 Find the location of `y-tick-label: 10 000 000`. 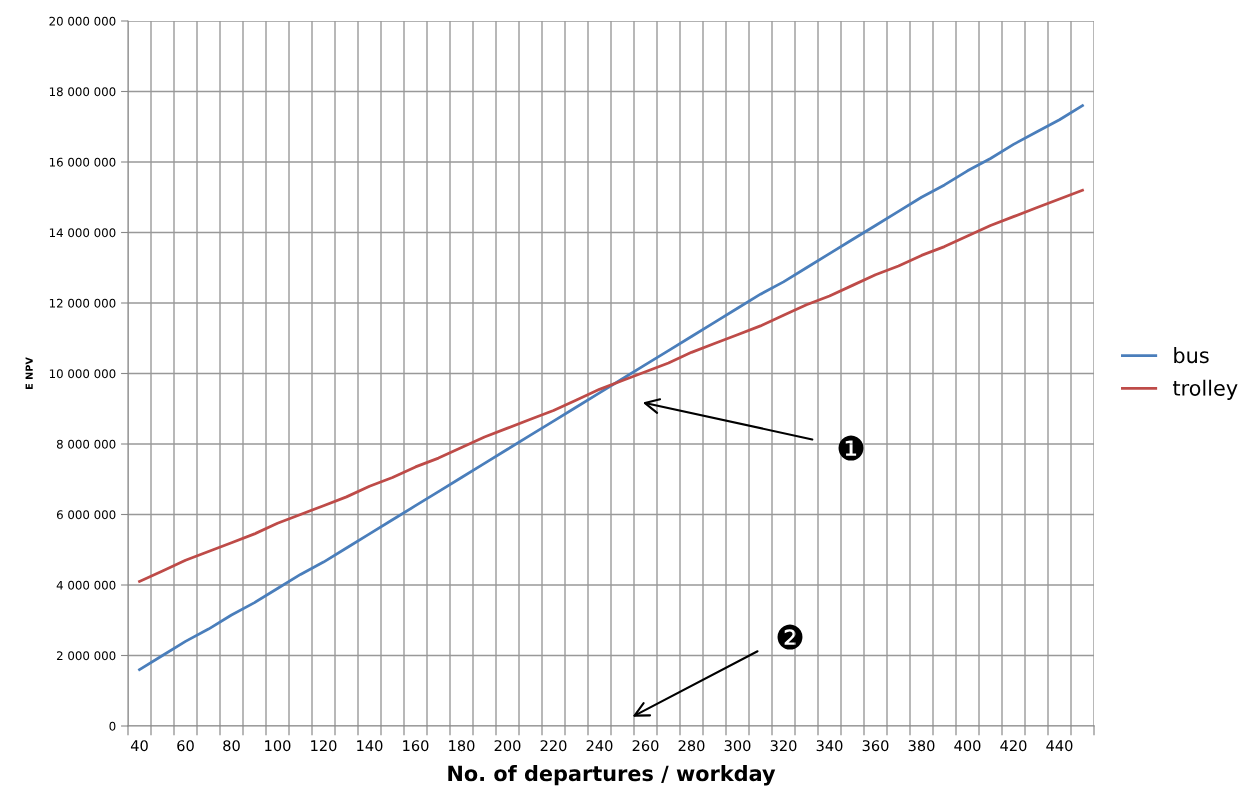

y-tick-label: 10 000 000 is located at coordinates (82, 374).